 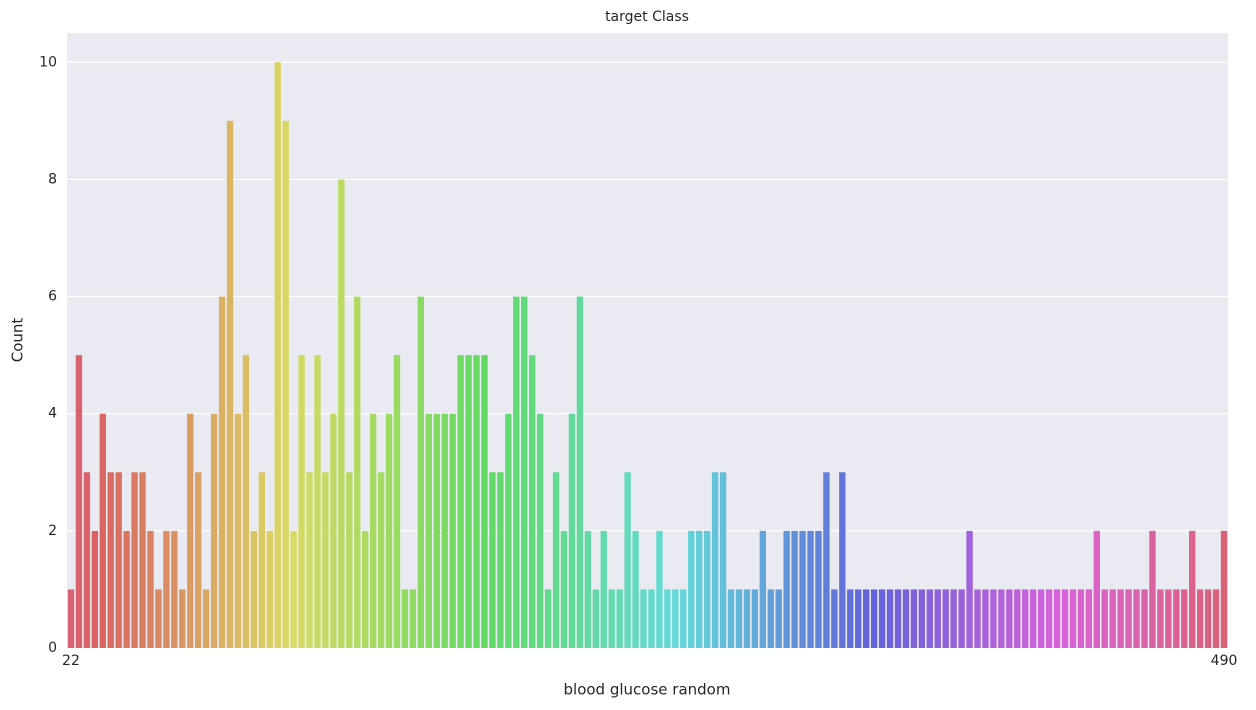 I want to click on y-tick-label: 8, so click(x=52, y=179).